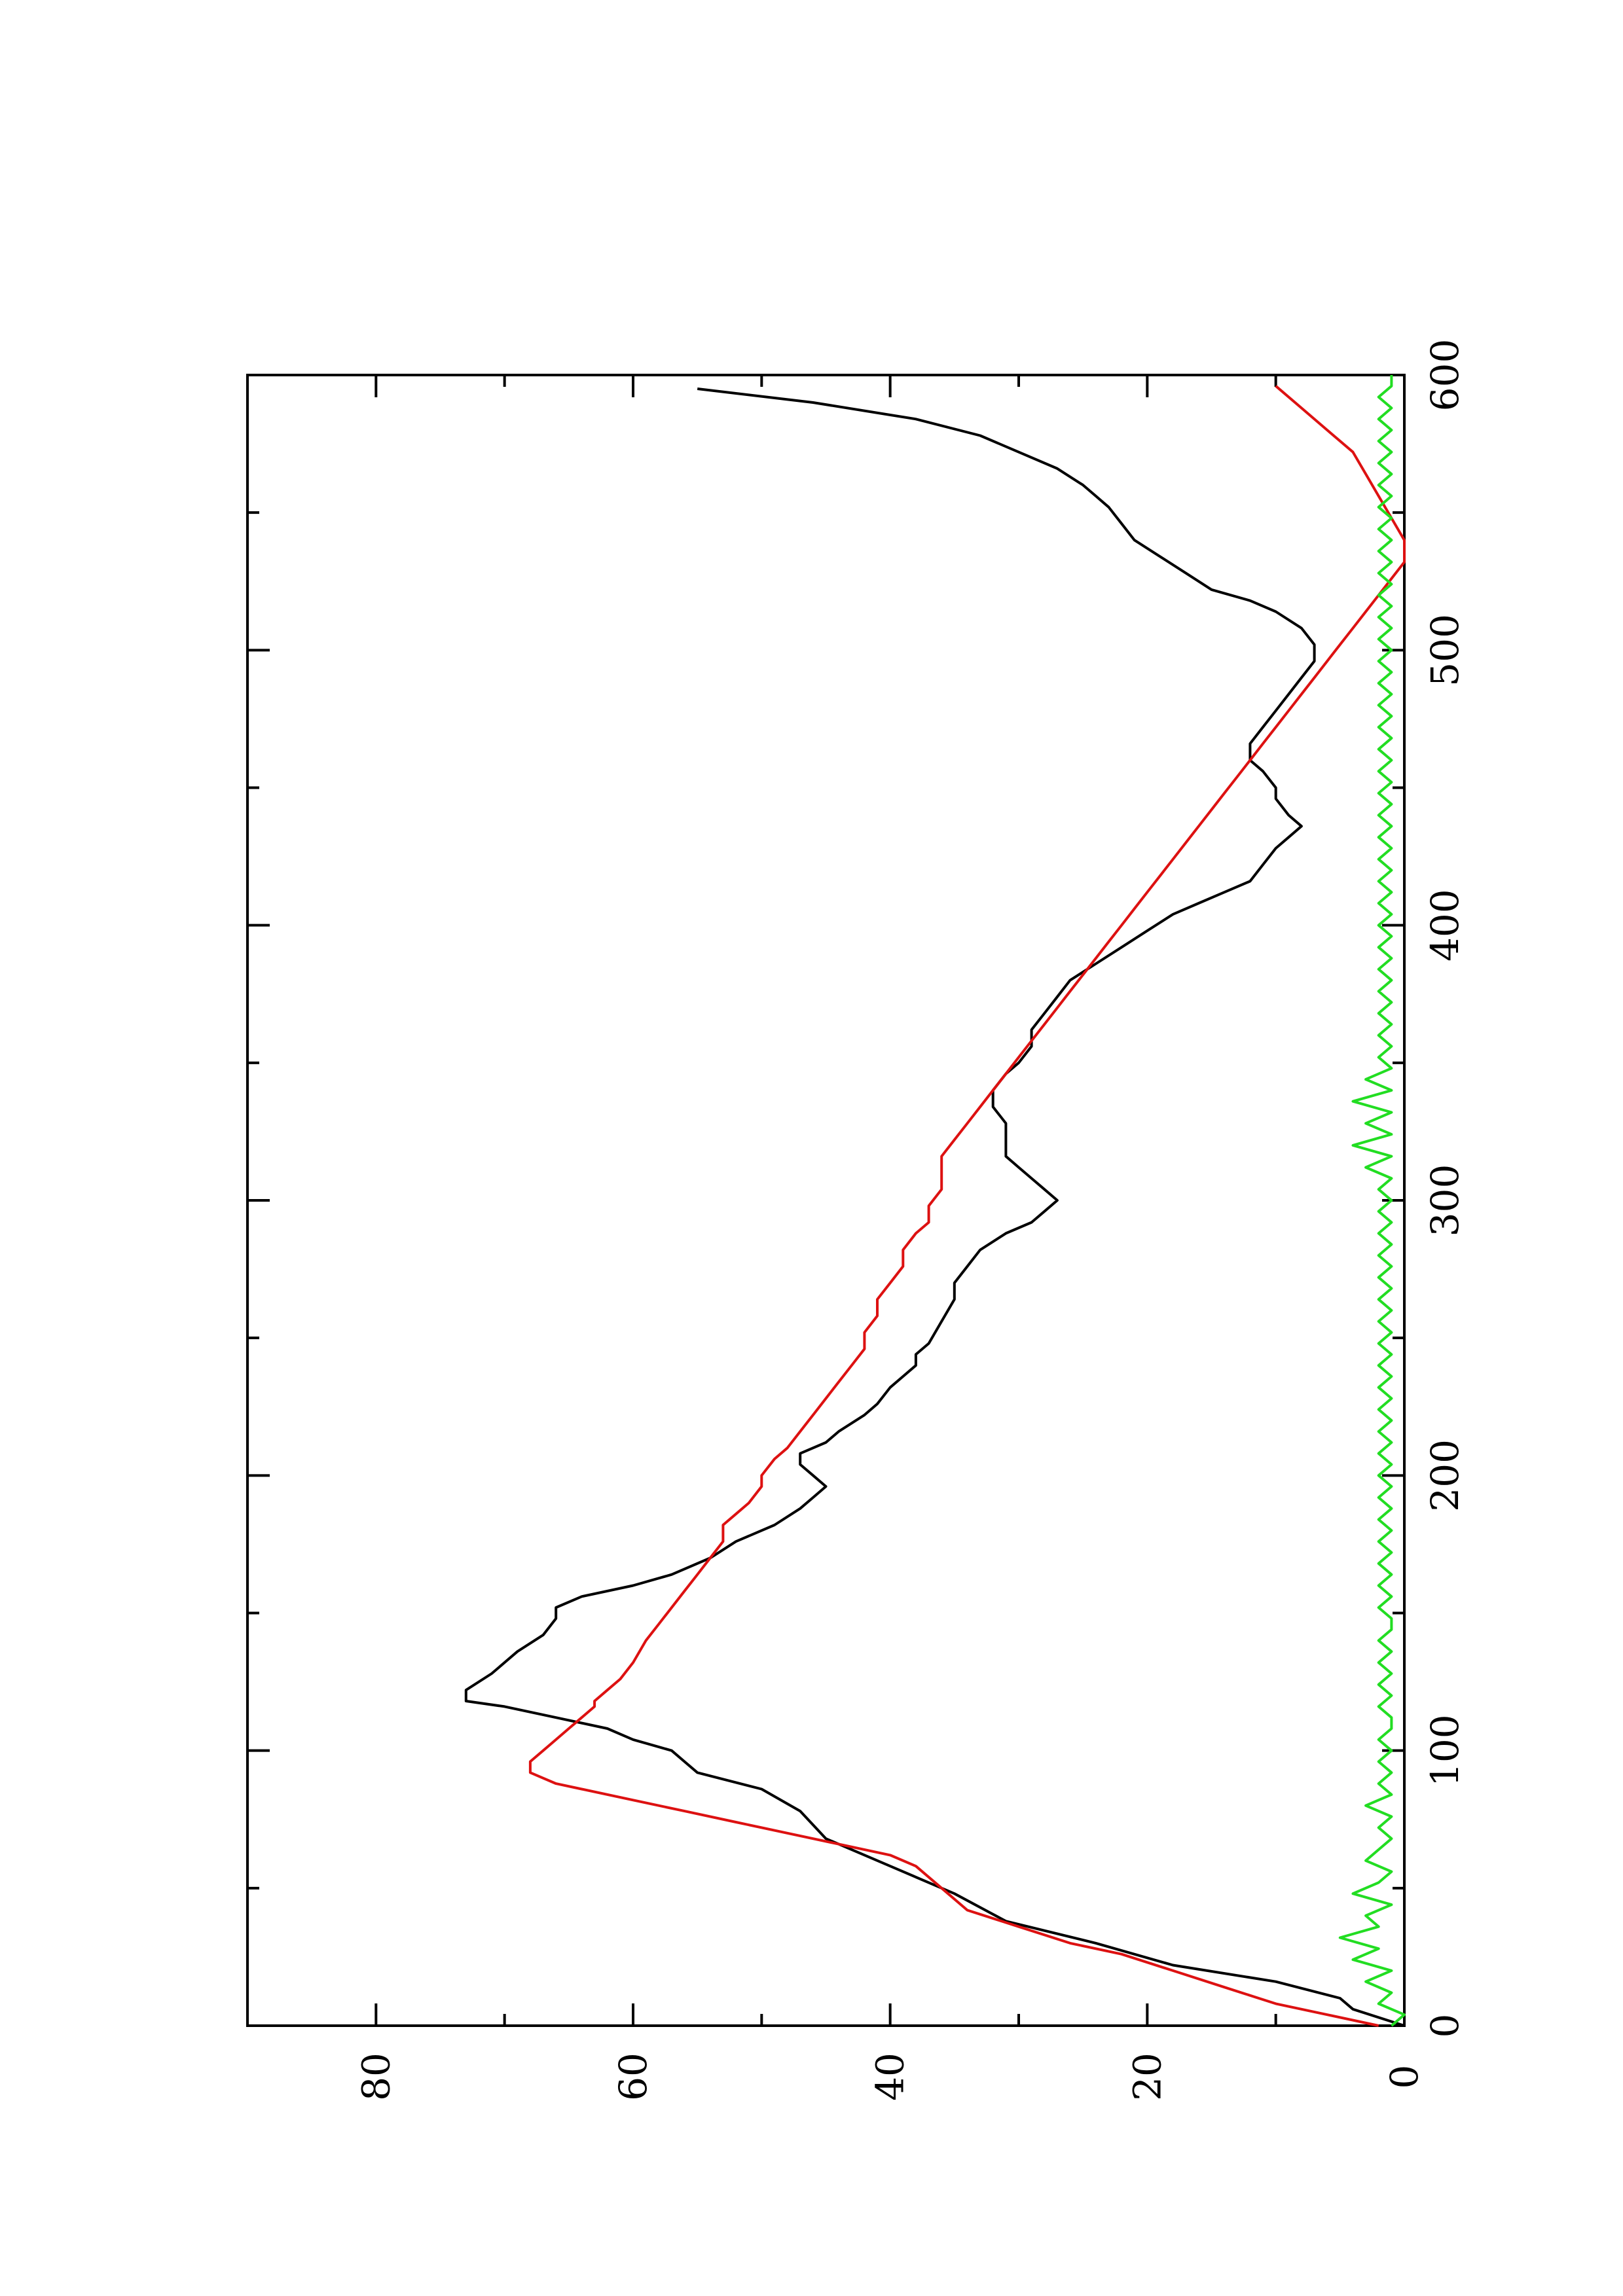 The height and width of the screenshot is (2296, 1623). Describe the element at coordinates (1445, 1200) in the screenshot. I see `x-tick-label: 300` at that location.